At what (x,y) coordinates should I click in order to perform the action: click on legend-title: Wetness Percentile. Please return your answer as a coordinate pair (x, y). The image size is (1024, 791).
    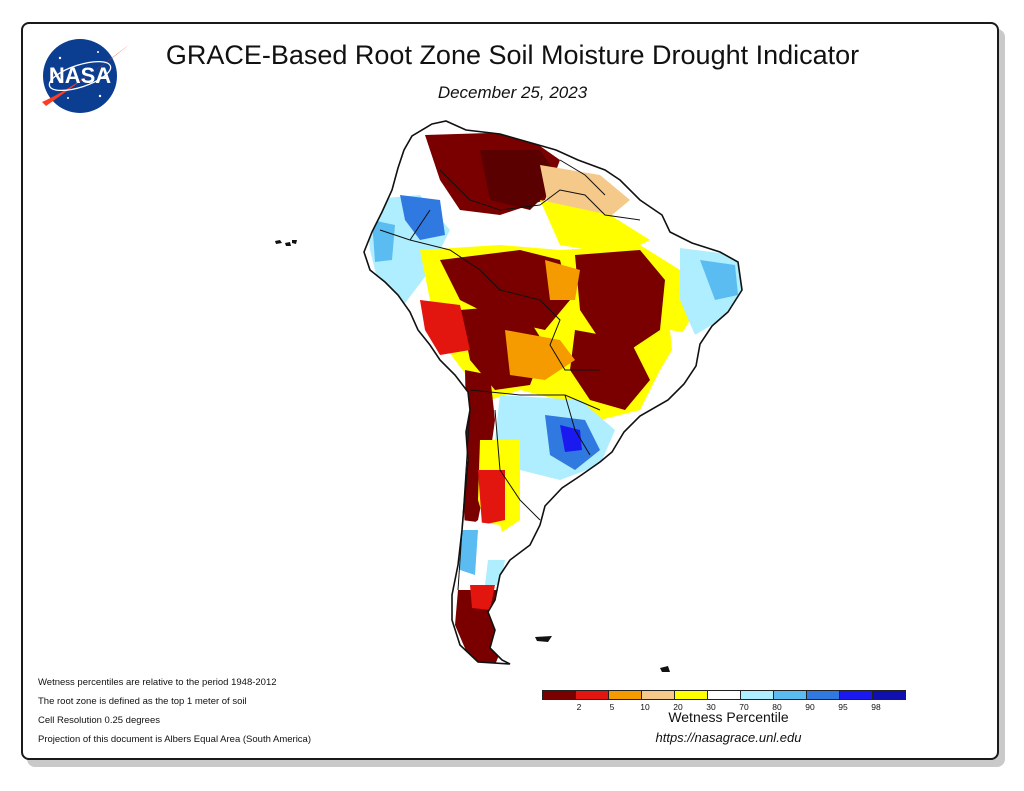
    Looking at the image, I should click on (728, 717).